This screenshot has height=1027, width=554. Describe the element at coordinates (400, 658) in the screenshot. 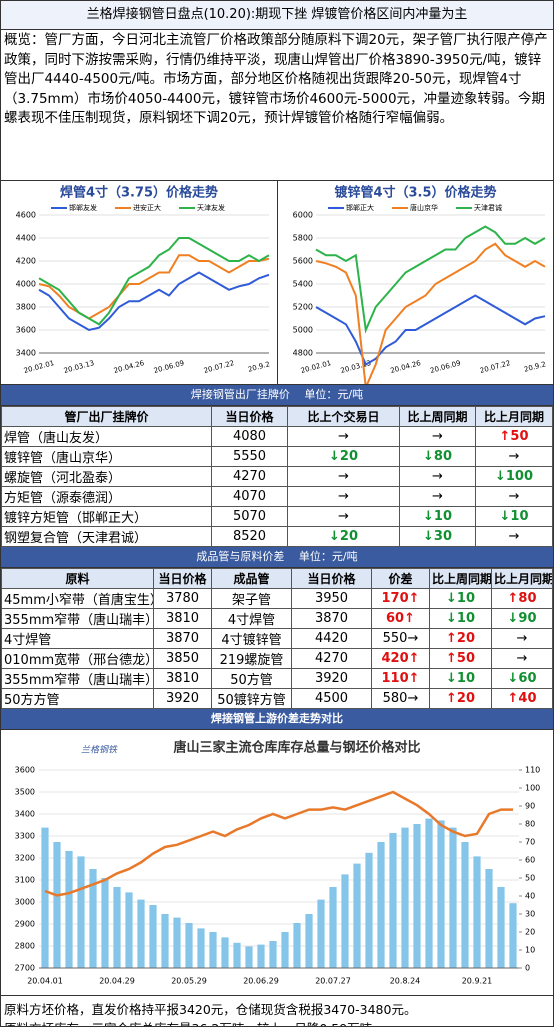

I see `cell: 420↑` at that location.